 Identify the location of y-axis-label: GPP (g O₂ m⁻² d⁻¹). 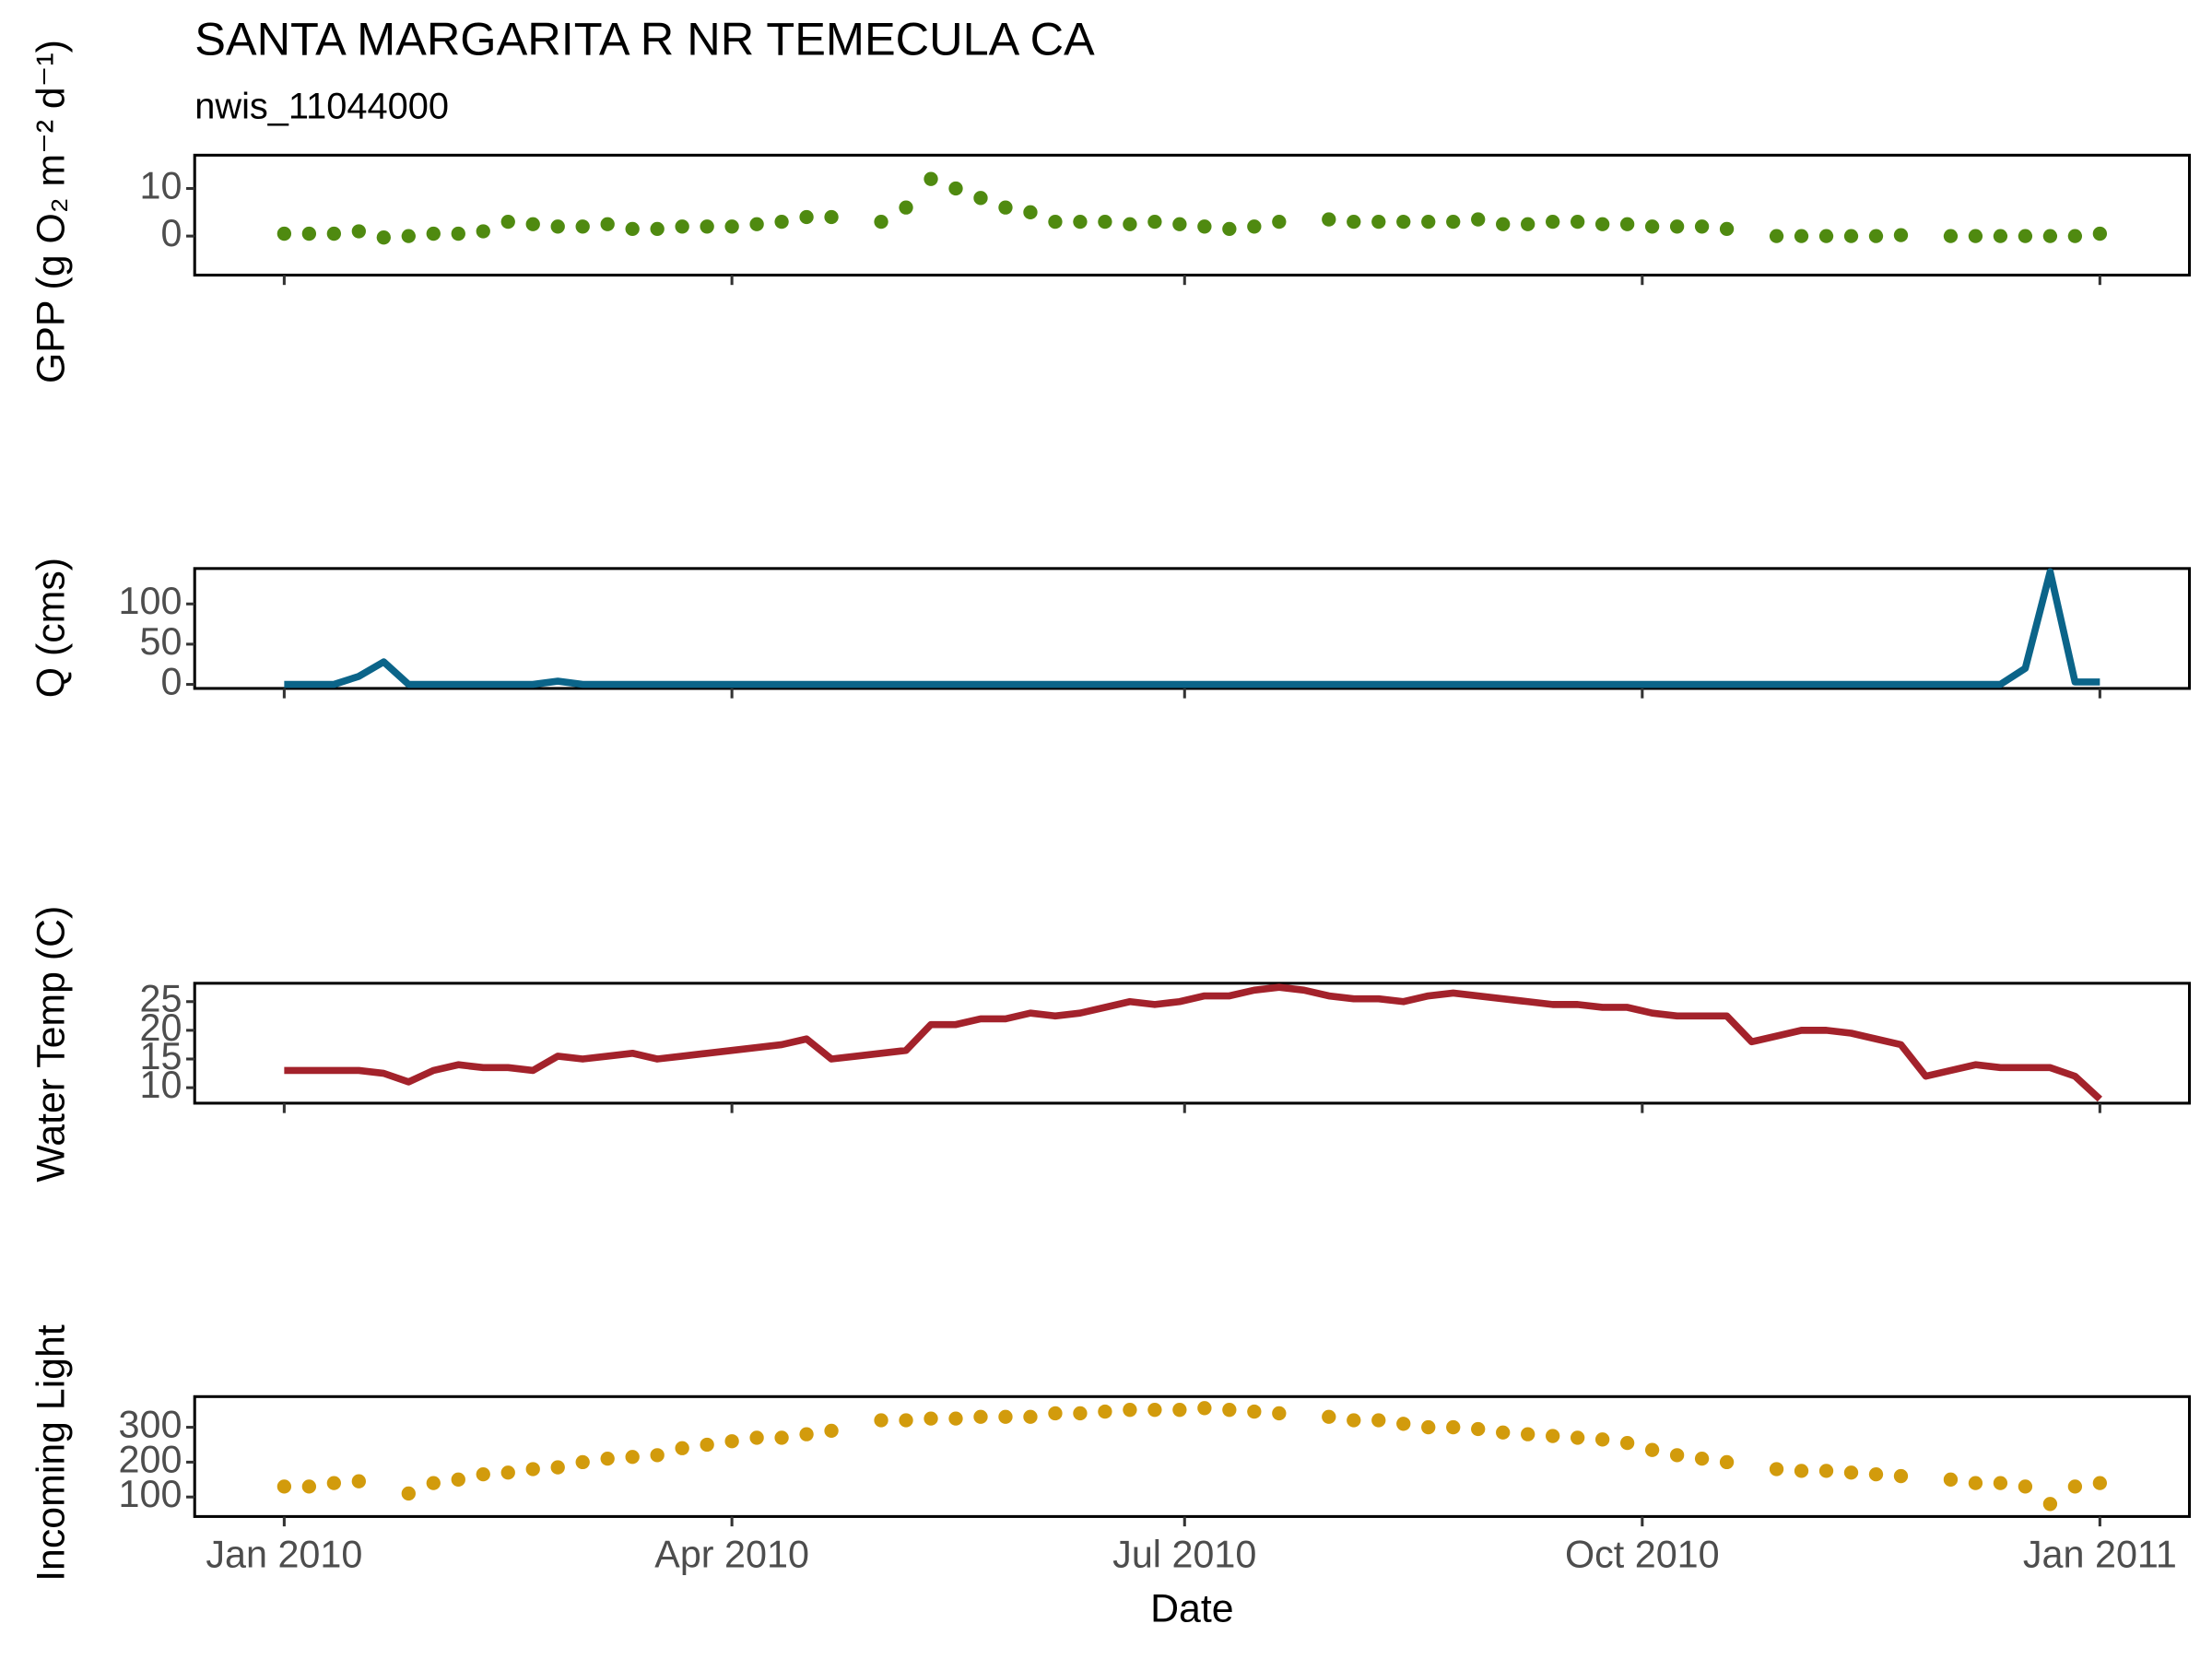
(51, 211).